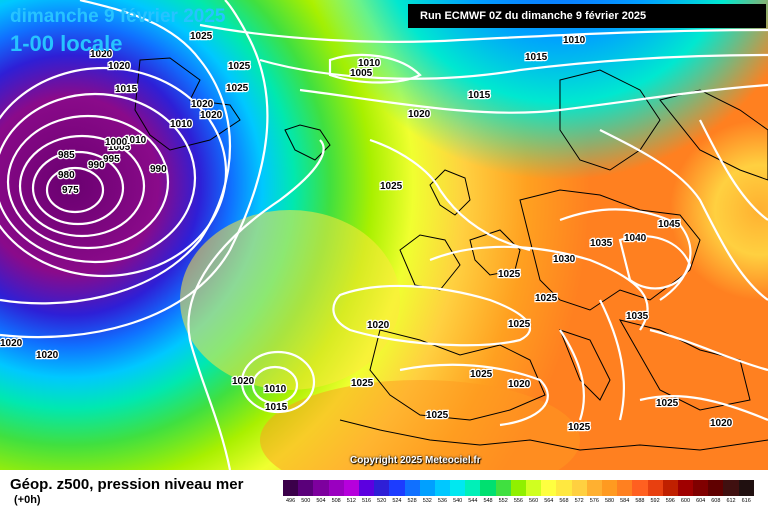  I want to click on pressure-label: 1005, so click(361, 73).